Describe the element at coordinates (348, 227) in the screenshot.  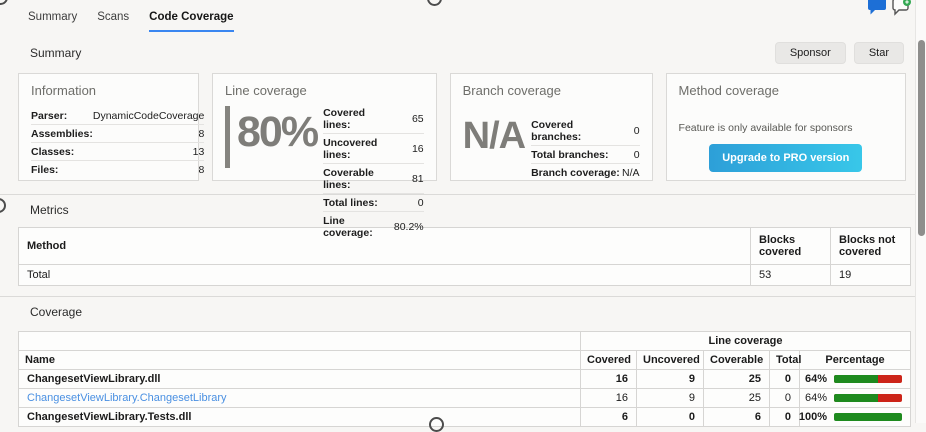
I see `stat-label: Line coverage:` at that location.